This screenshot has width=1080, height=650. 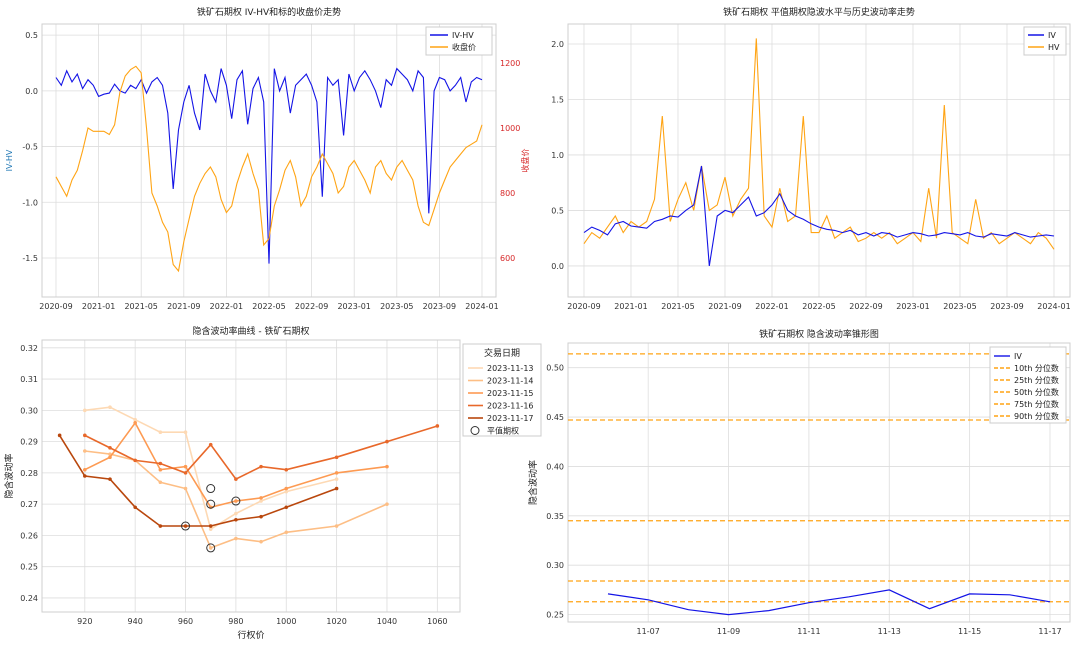 I want to click on legend-label: HV, so click(x=1054, y=47).